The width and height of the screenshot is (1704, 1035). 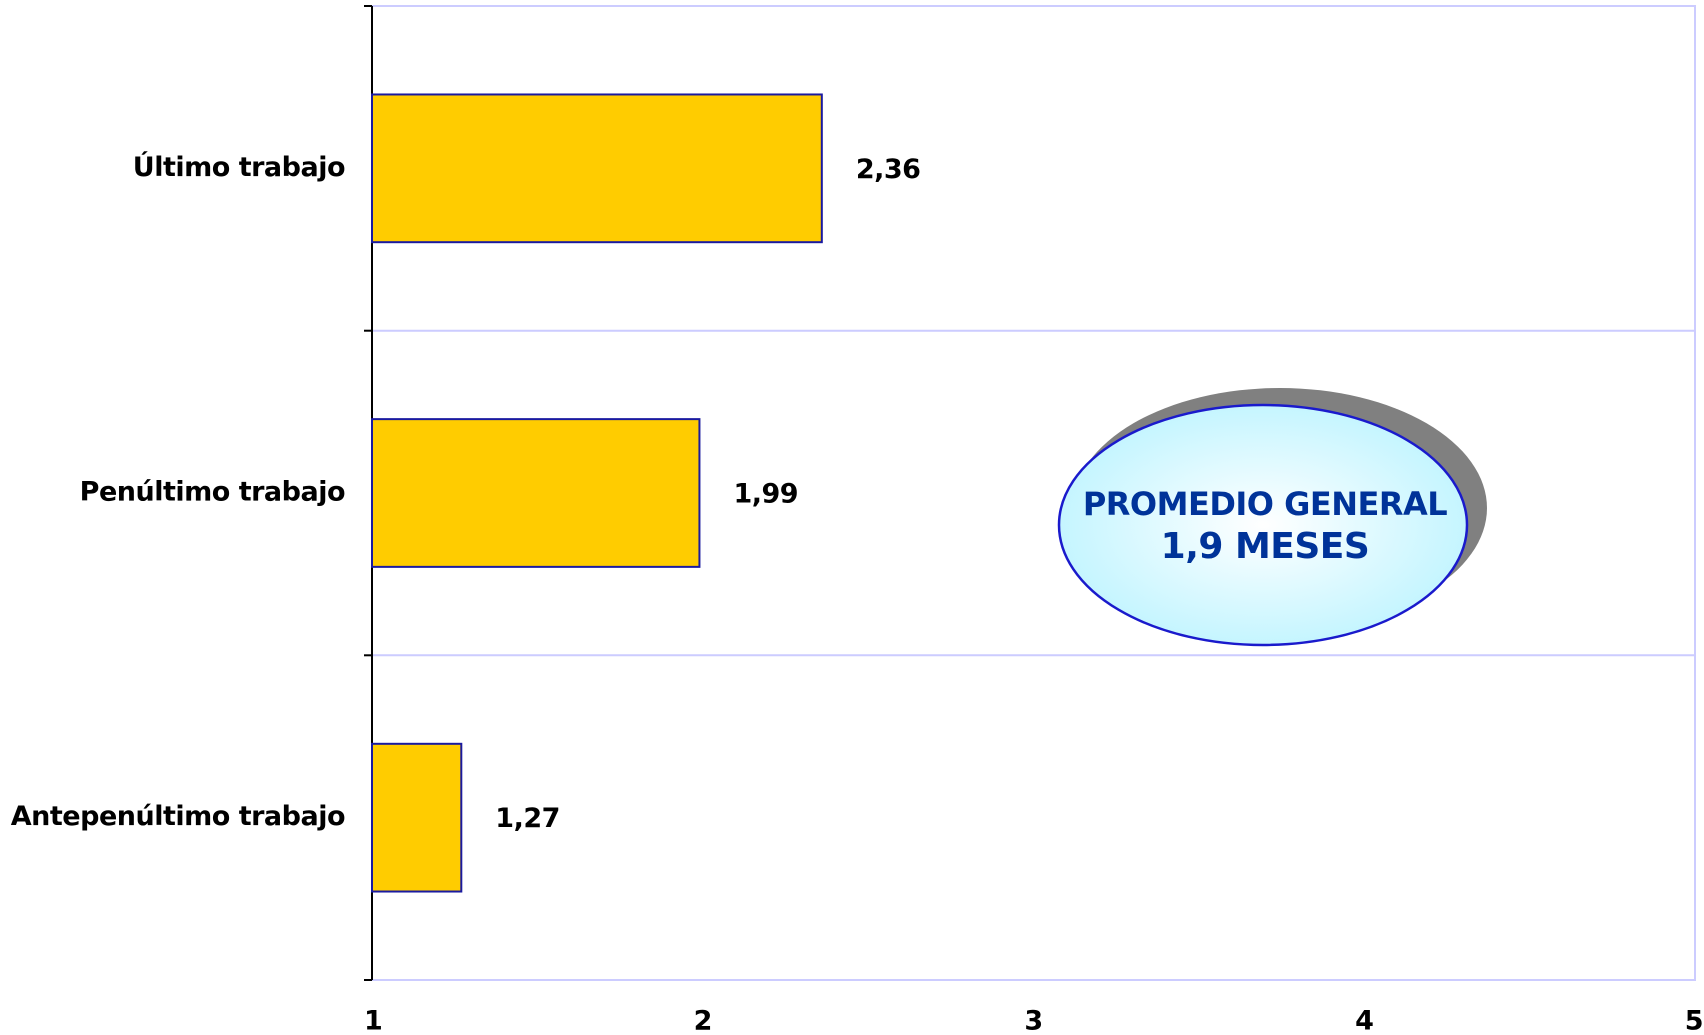 What do you see at coordinates (1033, 1020) in the screenshot?
I see `x-tick-label: 3` at bounding box center [1033, 1020].